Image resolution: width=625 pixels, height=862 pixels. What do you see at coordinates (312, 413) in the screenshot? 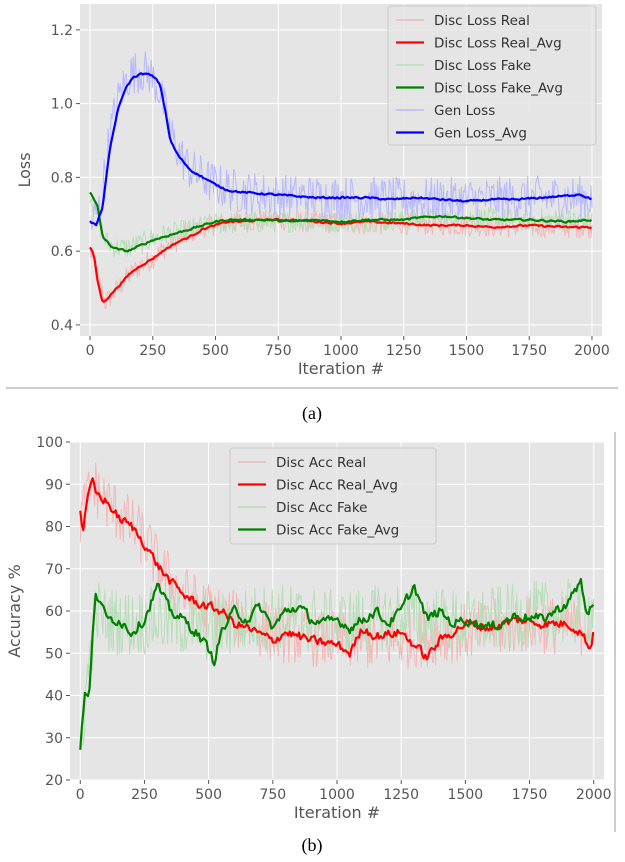
I see `caption-a: (a)` at bounding box center [312, 413].